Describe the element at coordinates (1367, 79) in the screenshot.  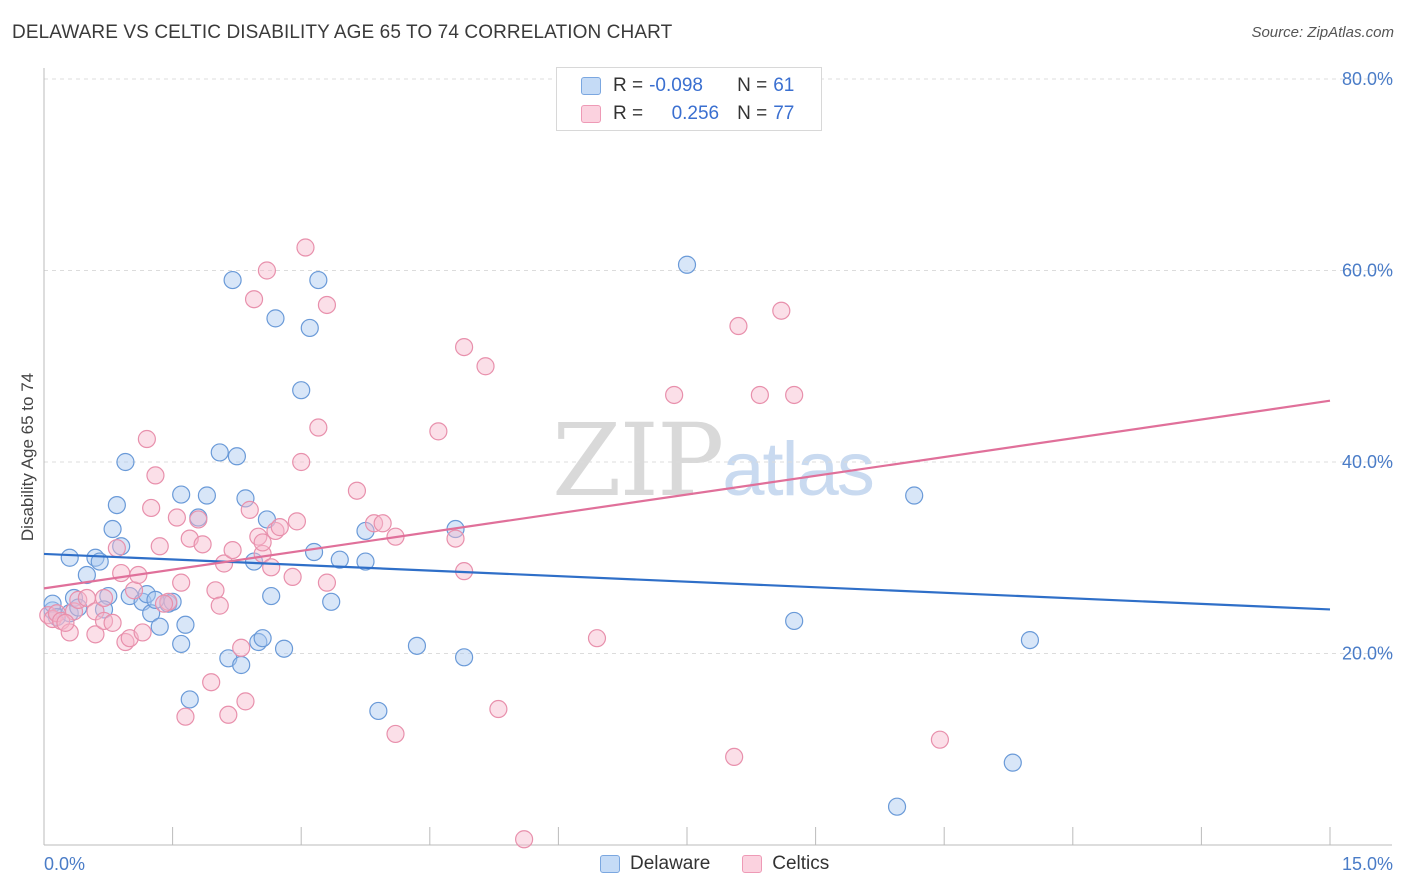
I see `y-tick-label: 80.0%` at that location.